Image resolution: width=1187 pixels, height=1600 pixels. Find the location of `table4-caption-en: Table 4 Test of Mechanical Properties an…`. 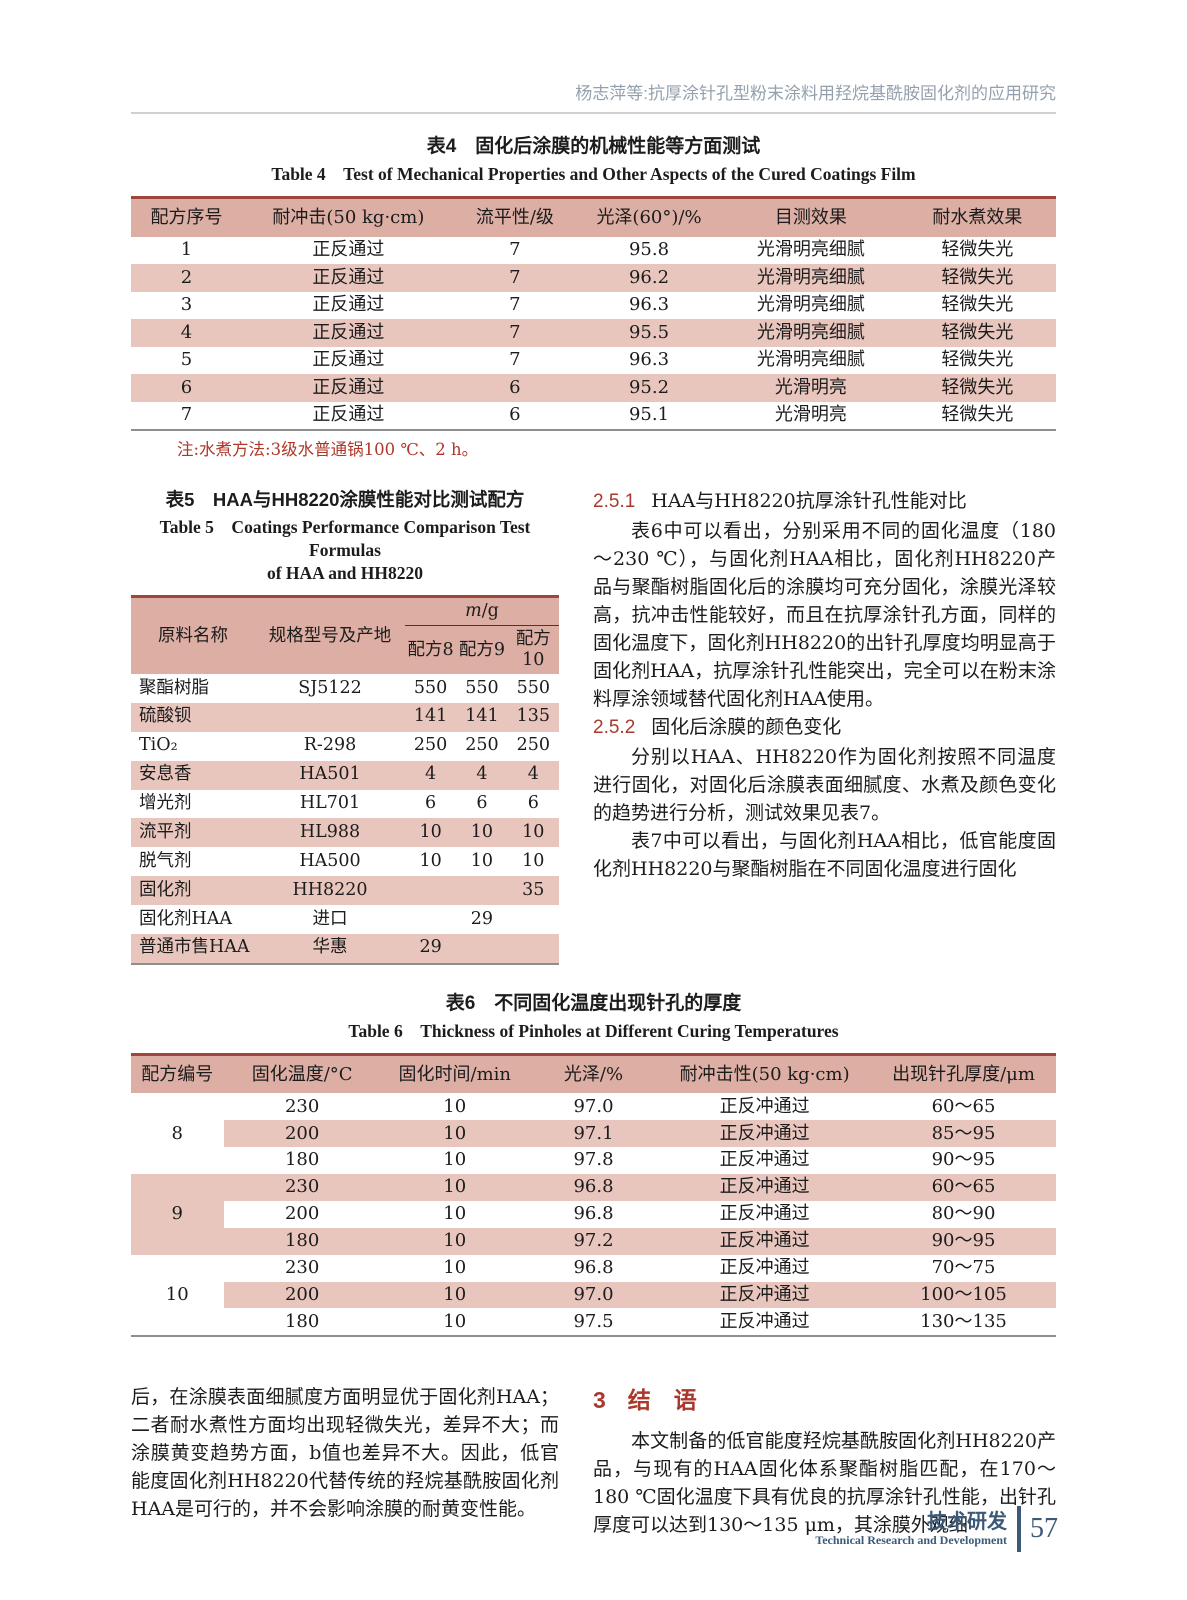

table4-caption-en: Table 4 Test of Mechanical Properties an… is located at coordinates (593, 174).